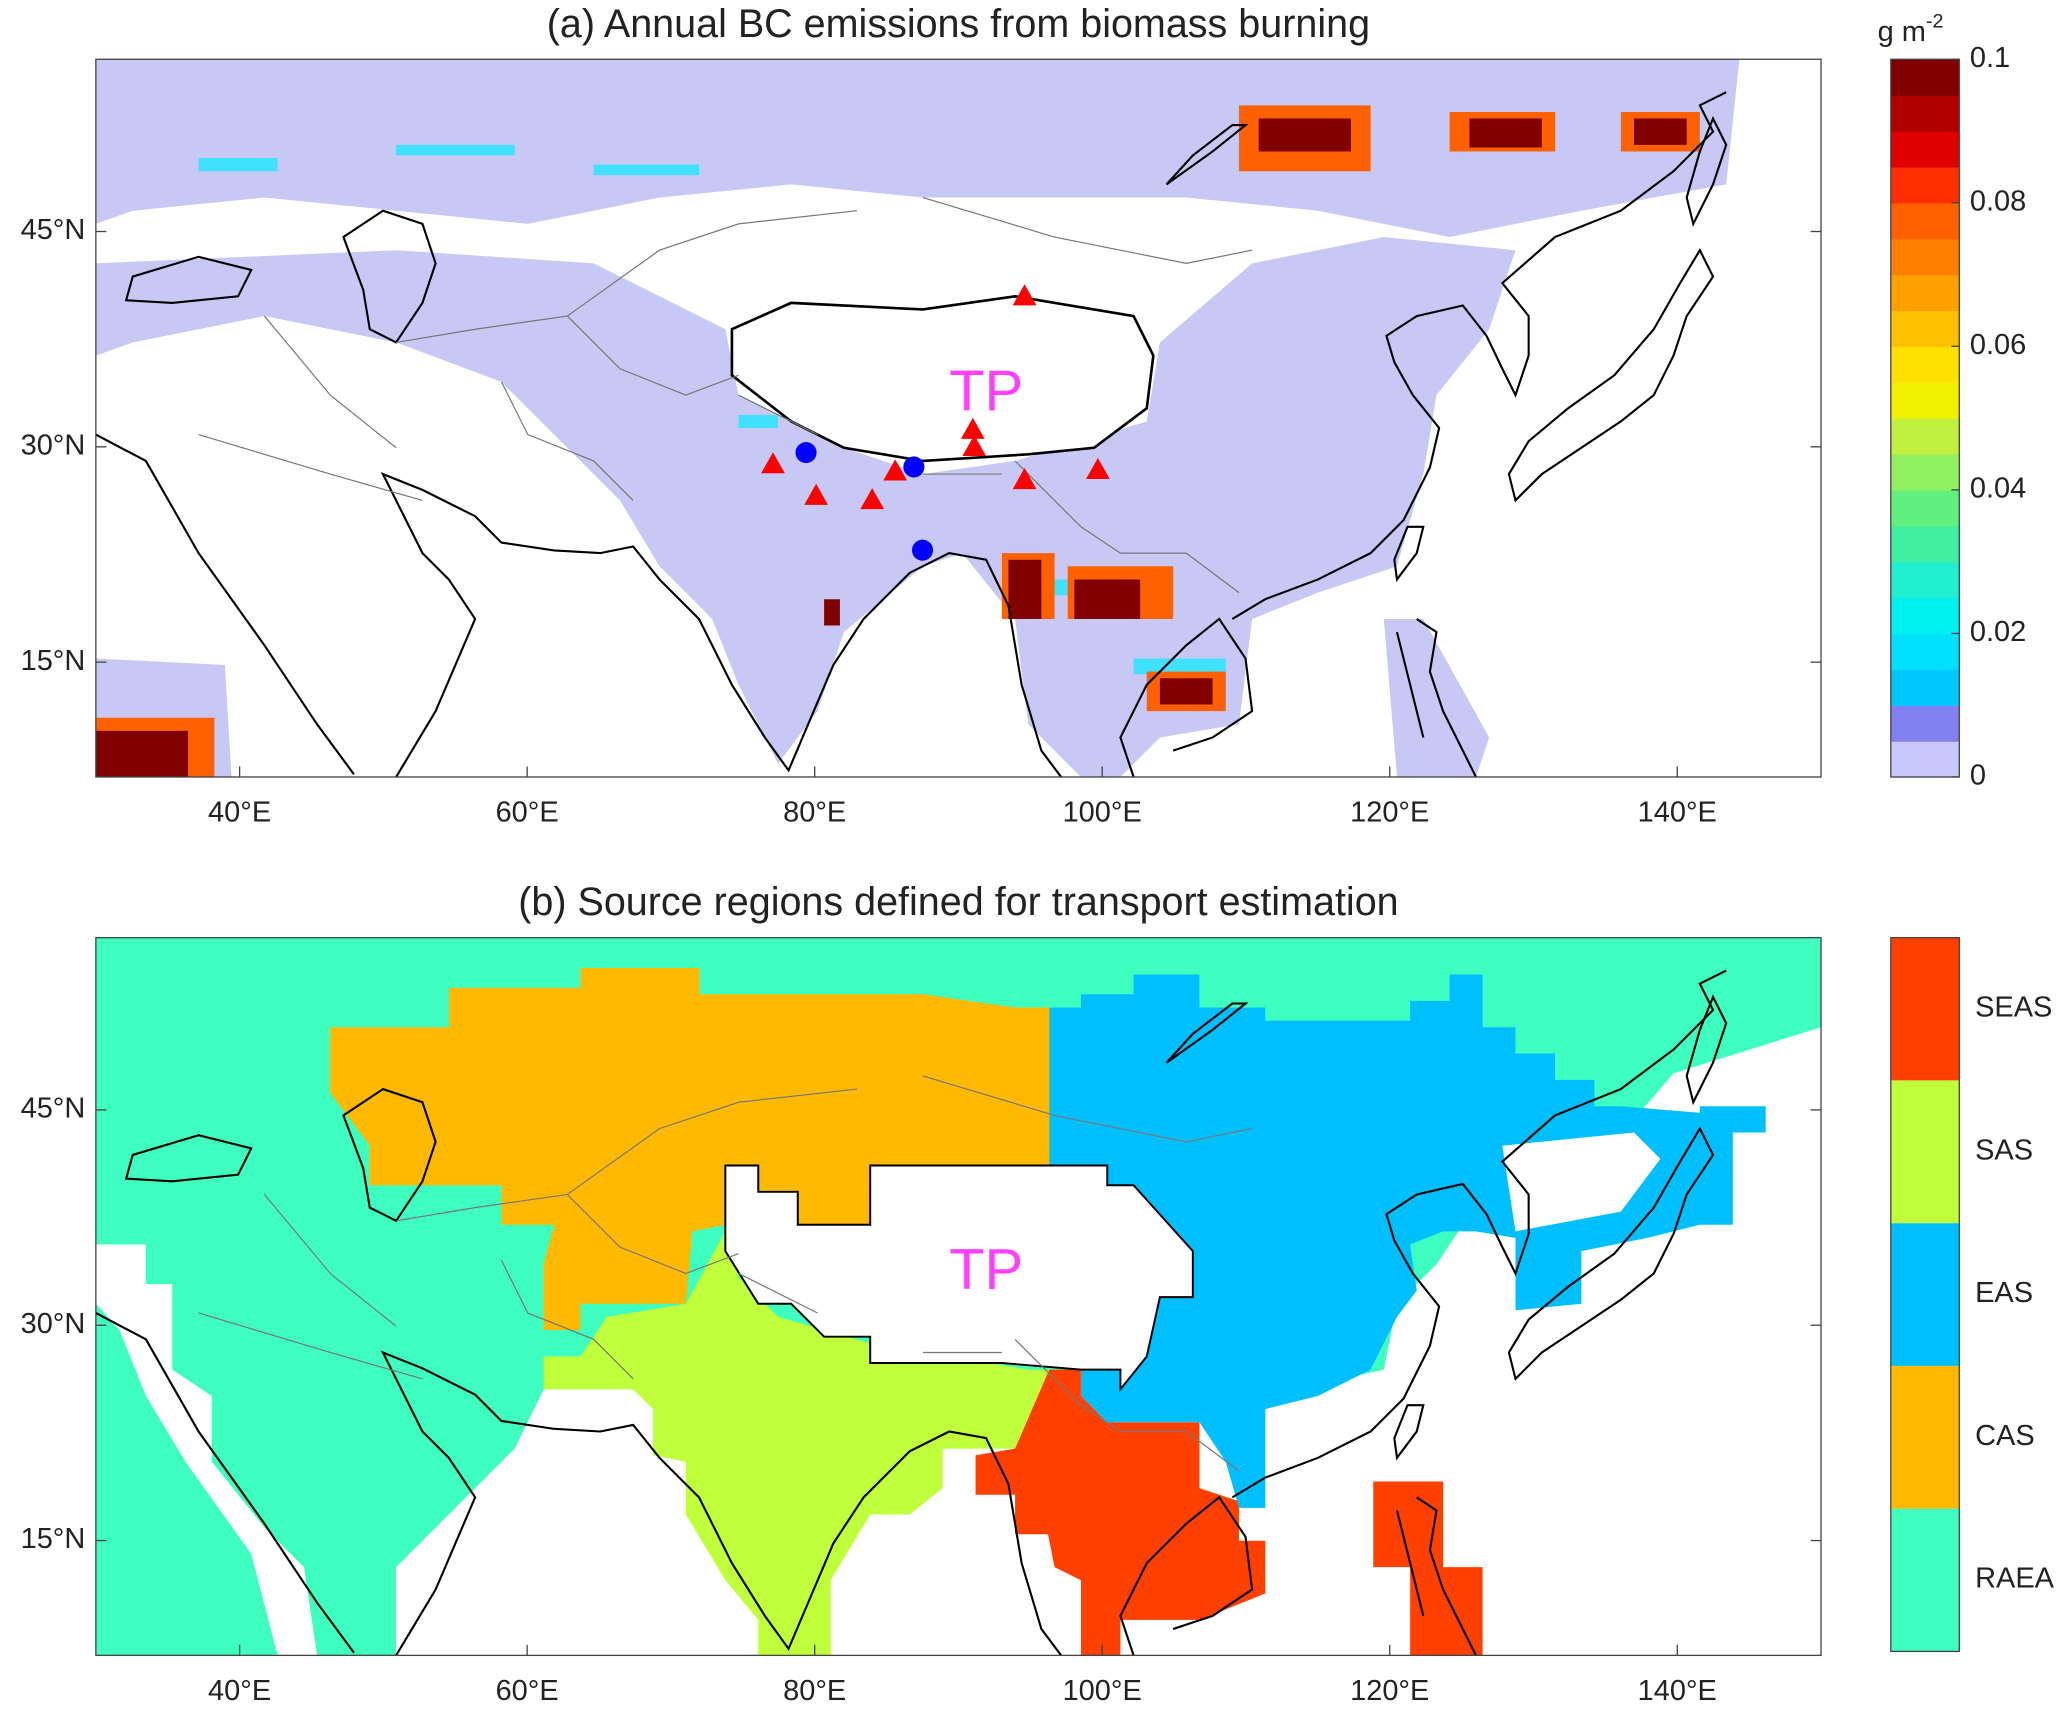 The width and height of the screenshot is (2067, 1712). What do you see at coordinates (1581, 1182) in the screenshot?
I see `sea` at bounding box center [1581, 1182].